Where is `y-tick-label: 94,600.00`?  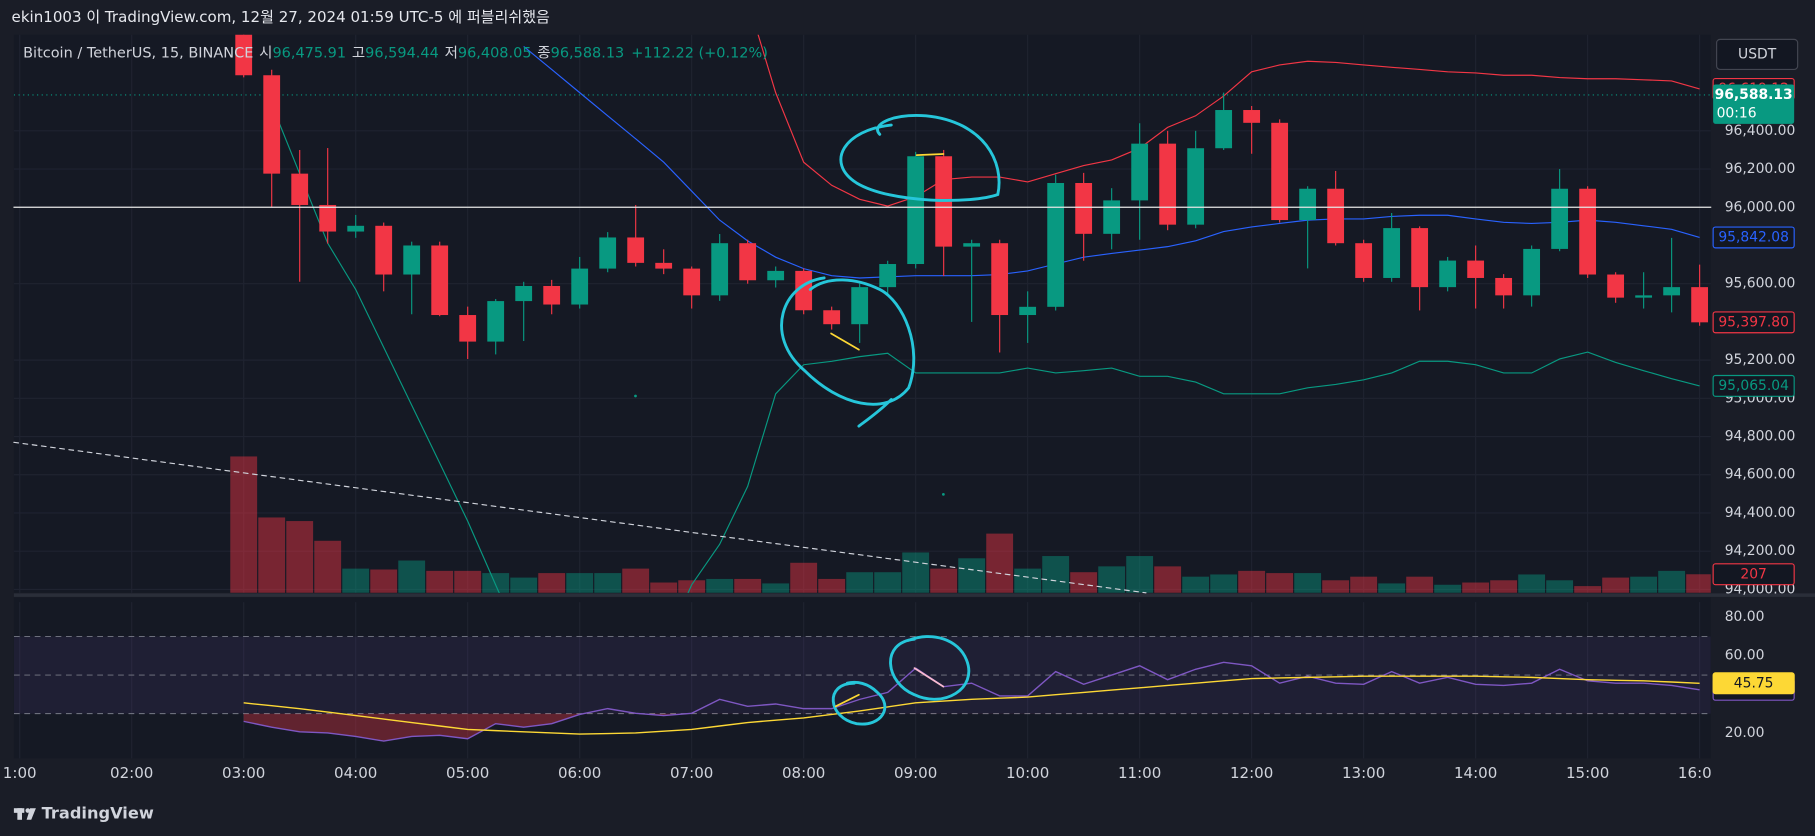
y-tick-label: 94,600.00 is located at coordinates (1760, 475).